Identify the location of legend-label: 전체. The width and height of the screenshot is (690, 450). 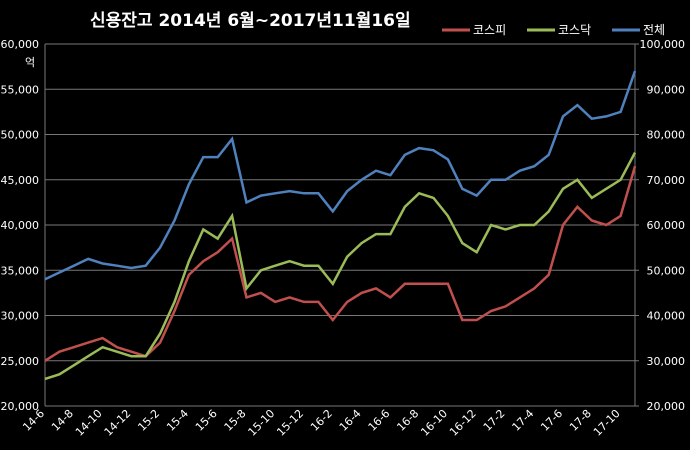
(654, 30).